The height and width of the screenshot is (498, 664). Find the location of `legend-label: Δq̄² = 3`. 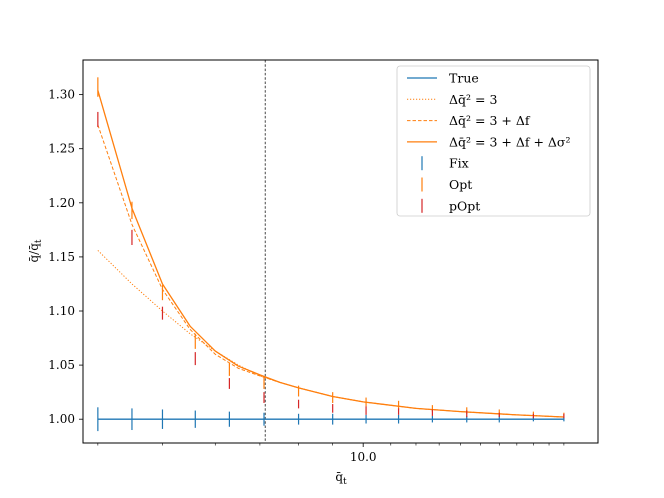

legend-label: Δq̄² = 3 is located at coordinates (473, 99).